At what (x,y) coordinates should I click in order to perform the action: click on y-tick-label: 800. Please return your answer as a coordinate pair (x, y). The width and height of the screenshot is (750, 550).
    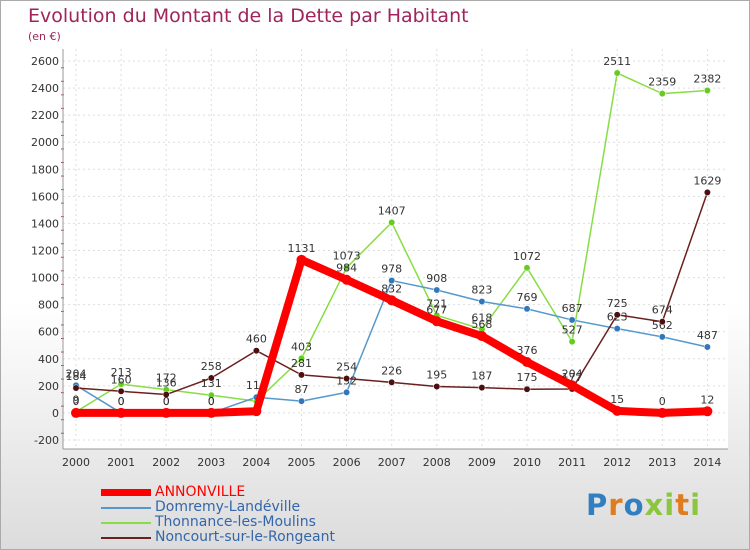
    Looking at the image, I should click on (48, 305).